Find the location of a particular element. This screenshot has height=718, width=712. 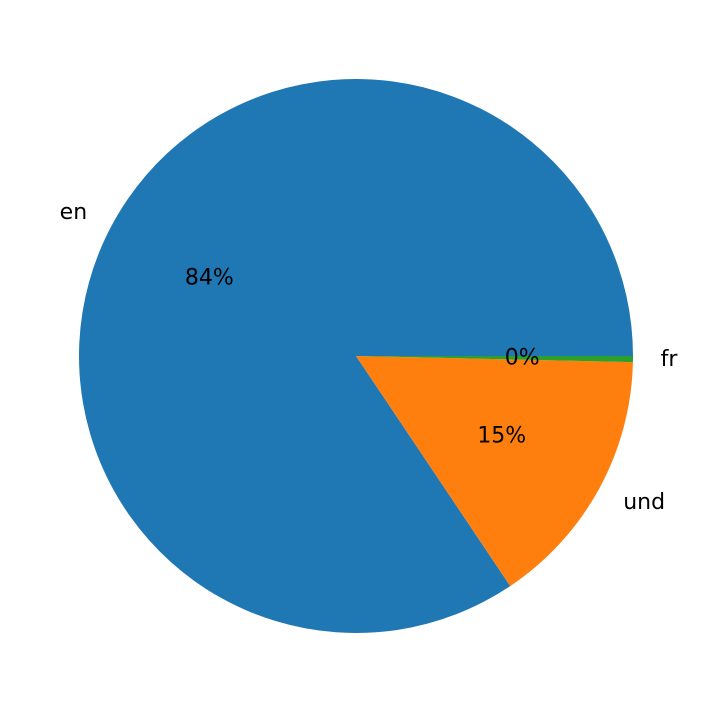

slice-pct-label-en: 84% is located at coordinates (209, 277).